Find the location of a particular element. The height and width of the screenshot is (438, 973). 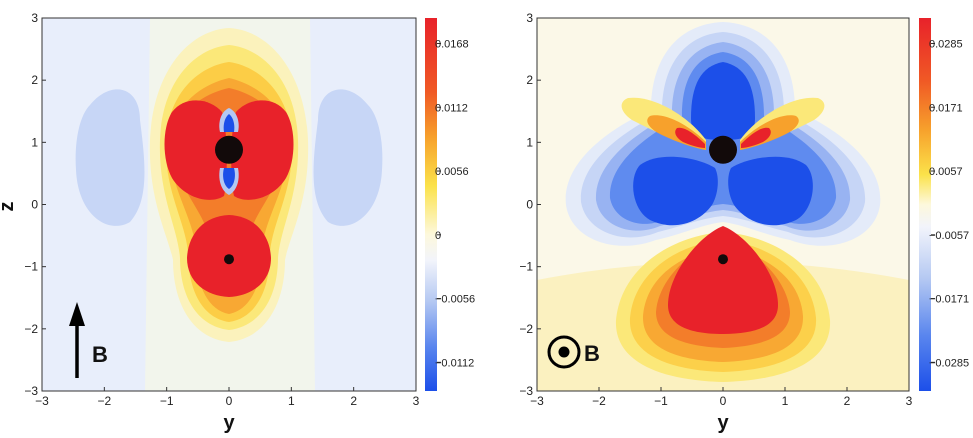

right-negative-core-lower-right is located at coordinates (770, 191).